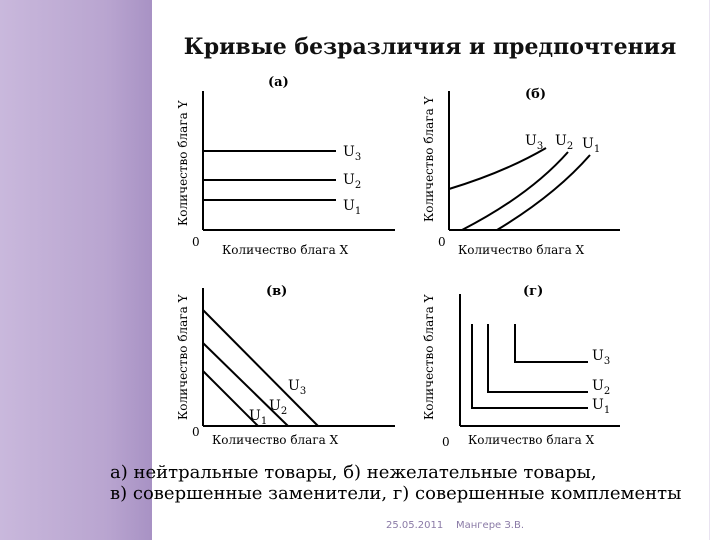 The image size is (720, 540). Describe the element at coordinates (183, 162) in the screenshot. I see `panel-a-ylabel: Количество блага Y` at that location.